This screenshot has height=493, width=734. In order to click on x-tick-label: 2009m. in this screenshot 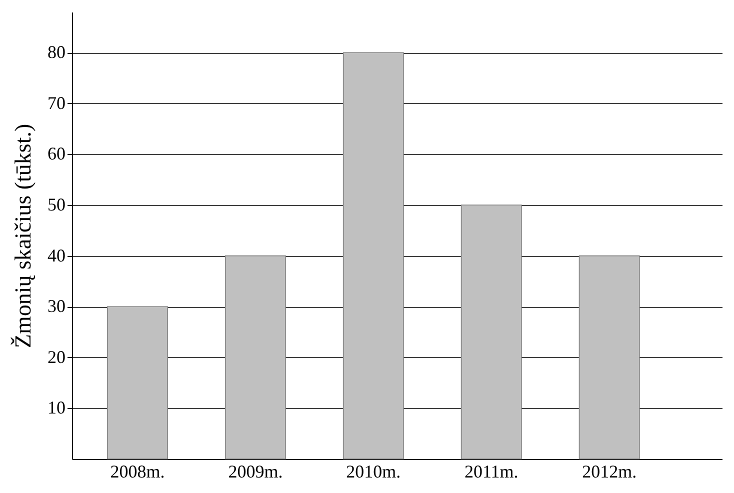, I will do `click(255, 472)`.